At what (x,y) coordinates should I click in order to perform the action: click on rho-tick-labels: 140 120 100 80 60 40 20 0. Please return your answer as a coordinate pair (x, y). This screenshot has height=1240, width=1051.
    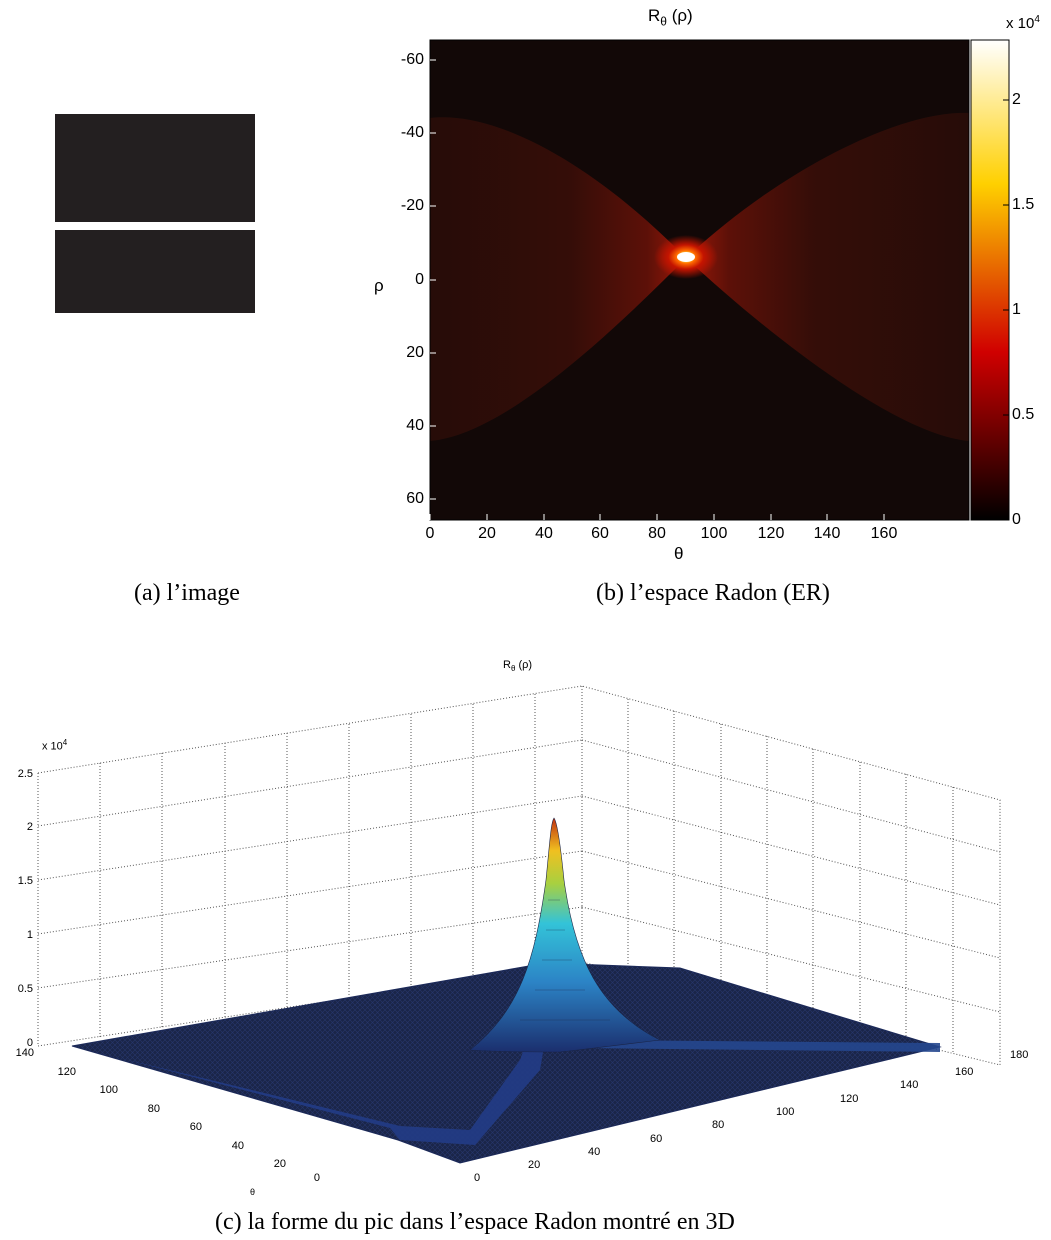
    Looking at the image, I should click on (168, 1115).